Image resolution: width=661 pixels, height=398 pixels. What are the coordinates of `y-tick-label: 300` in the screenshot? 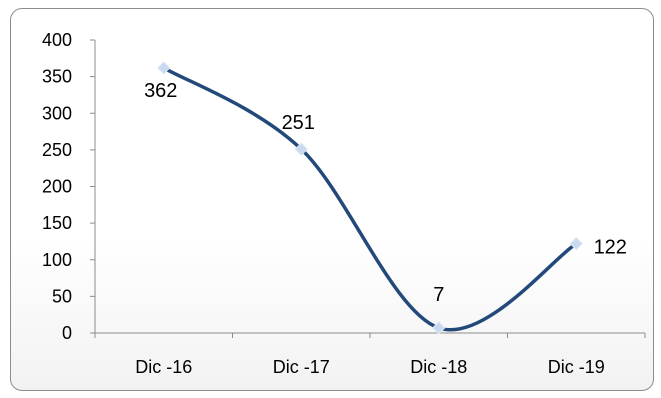 It's located at (57, 113).